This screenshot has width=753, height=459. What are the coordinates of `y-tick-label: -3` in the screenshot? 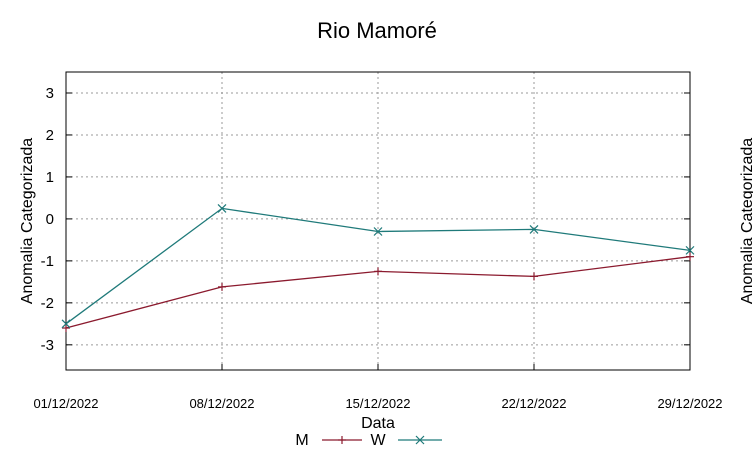 It's located at (47, 345).